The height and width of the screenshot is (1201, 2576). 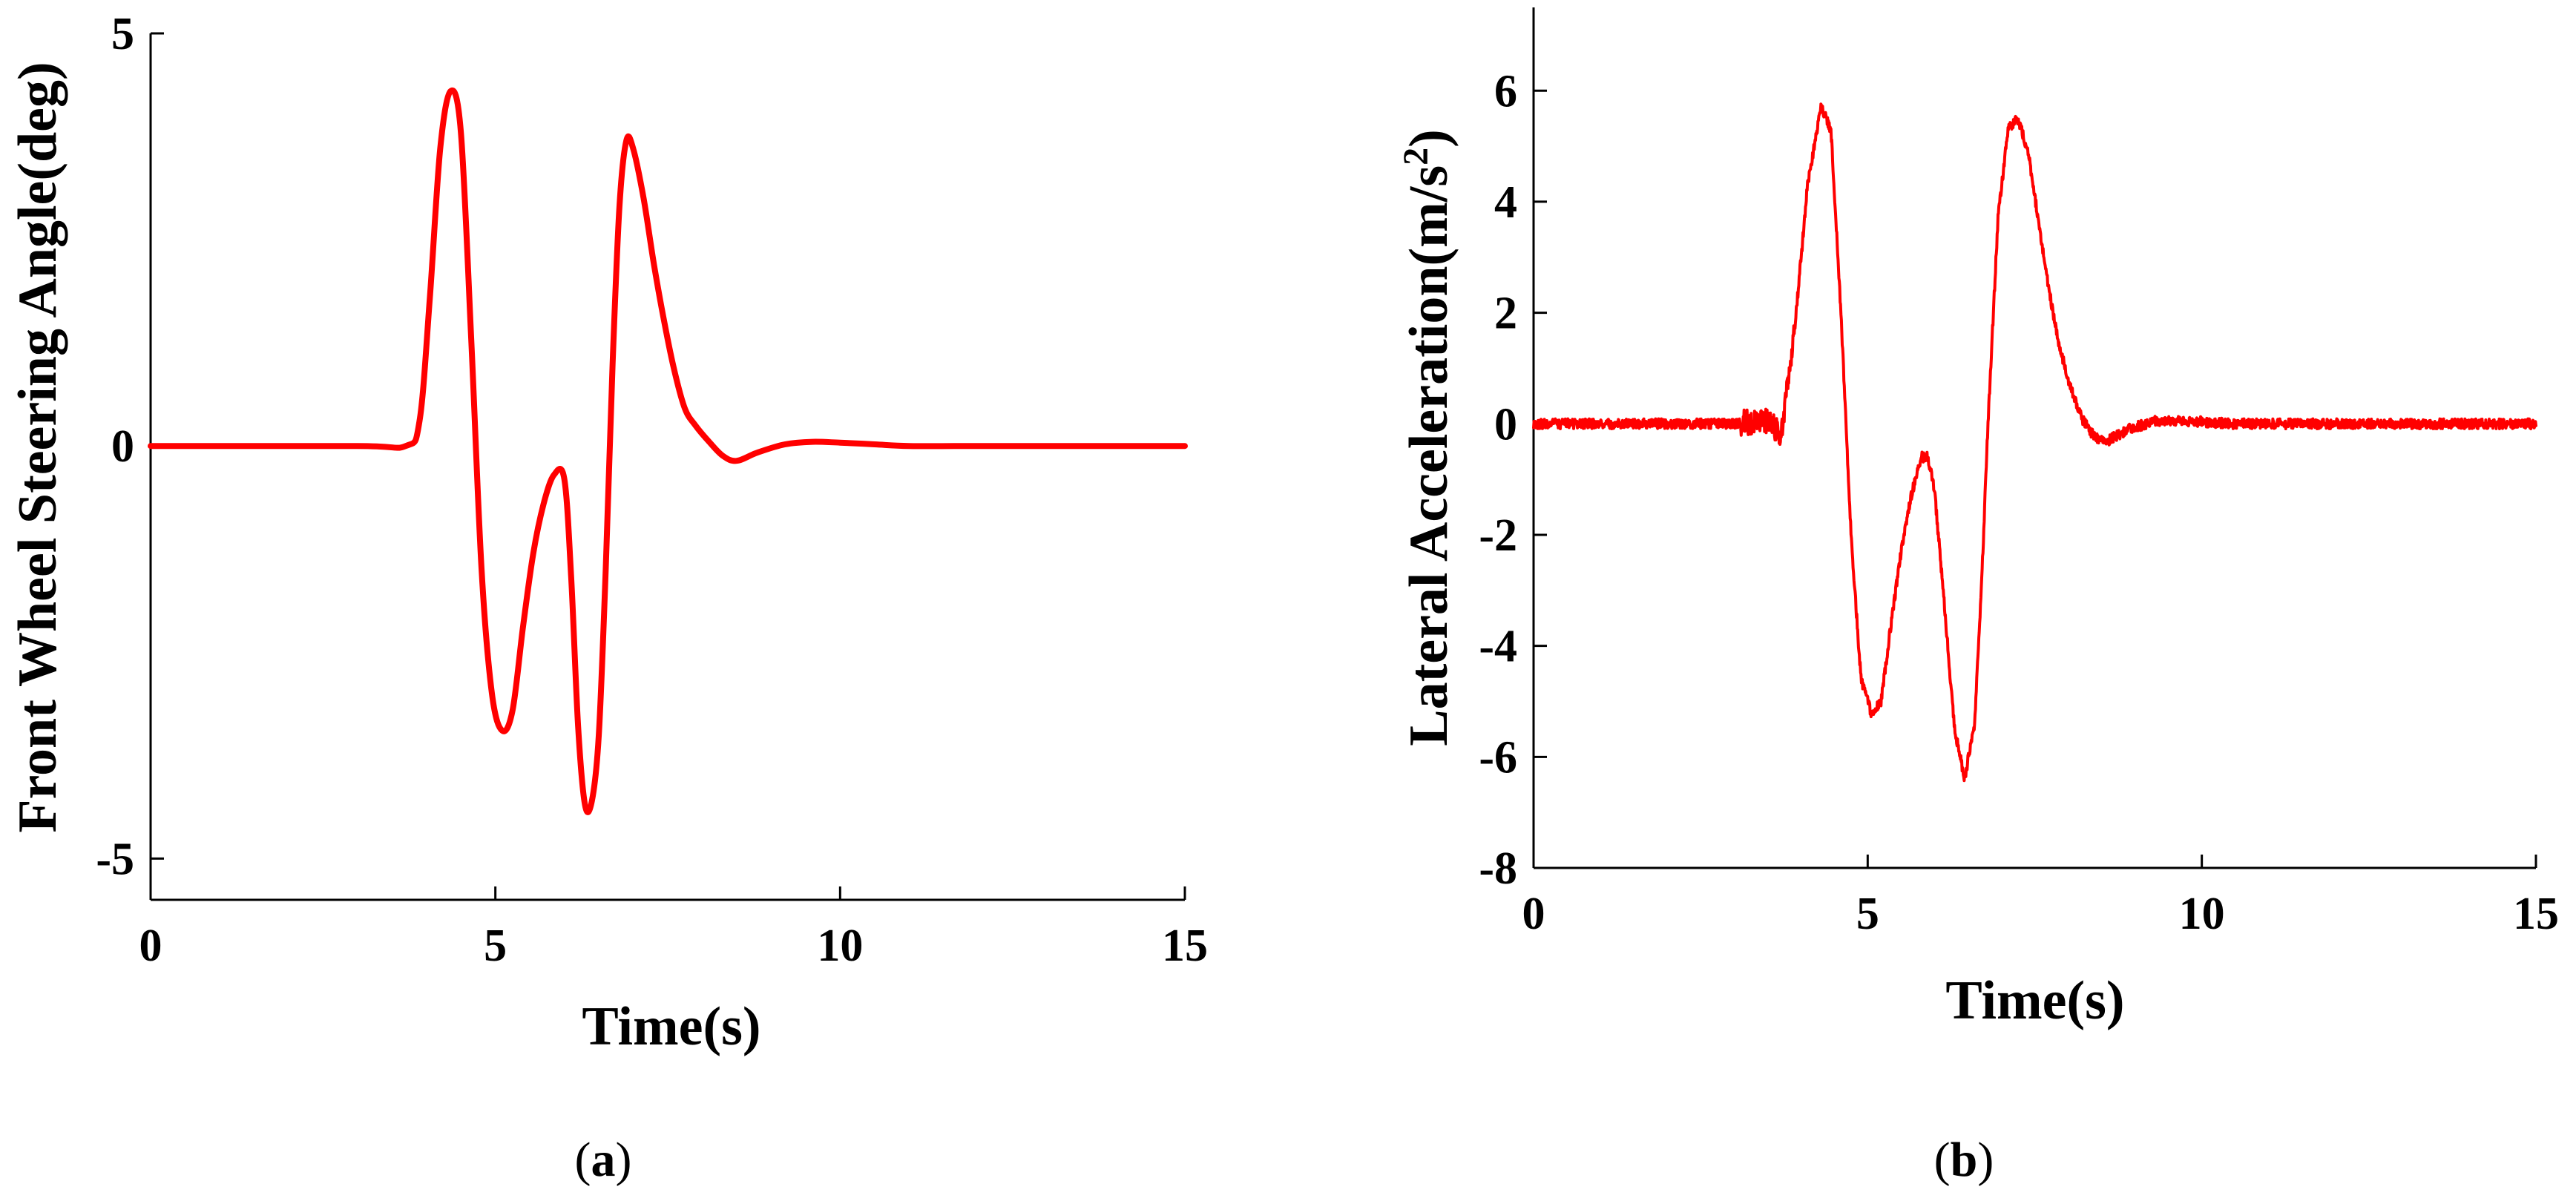 What do you see at coordinates (603, 1160) in the screenshot?
I see `panel-label-a: (a)` at bounding box center [603, 1160].